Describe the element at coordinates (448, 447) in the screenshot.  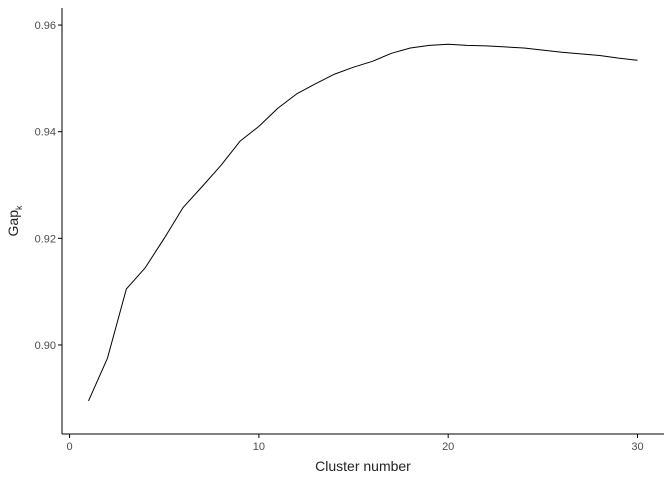
I see `x-tick-label: 20` at that location.